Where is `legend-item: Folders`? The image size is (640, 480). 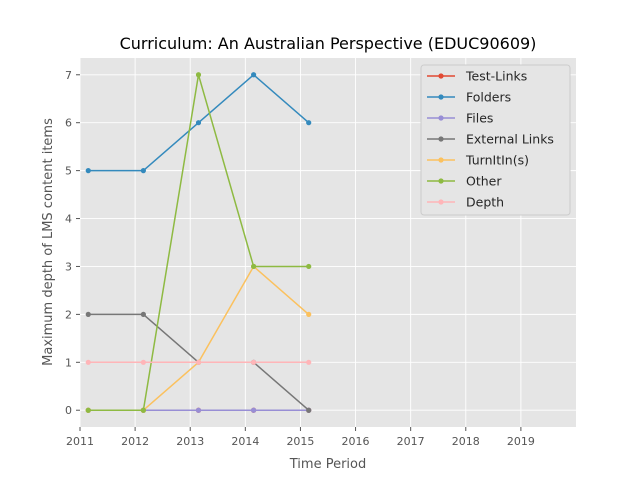 legend-item: Folders is located at coordinates (469, 97).